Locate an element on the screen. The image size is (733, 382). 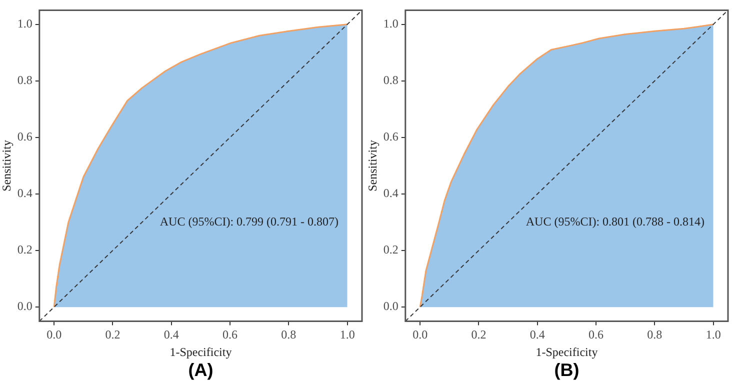
text: (A) is located at coordinates (201, 370).